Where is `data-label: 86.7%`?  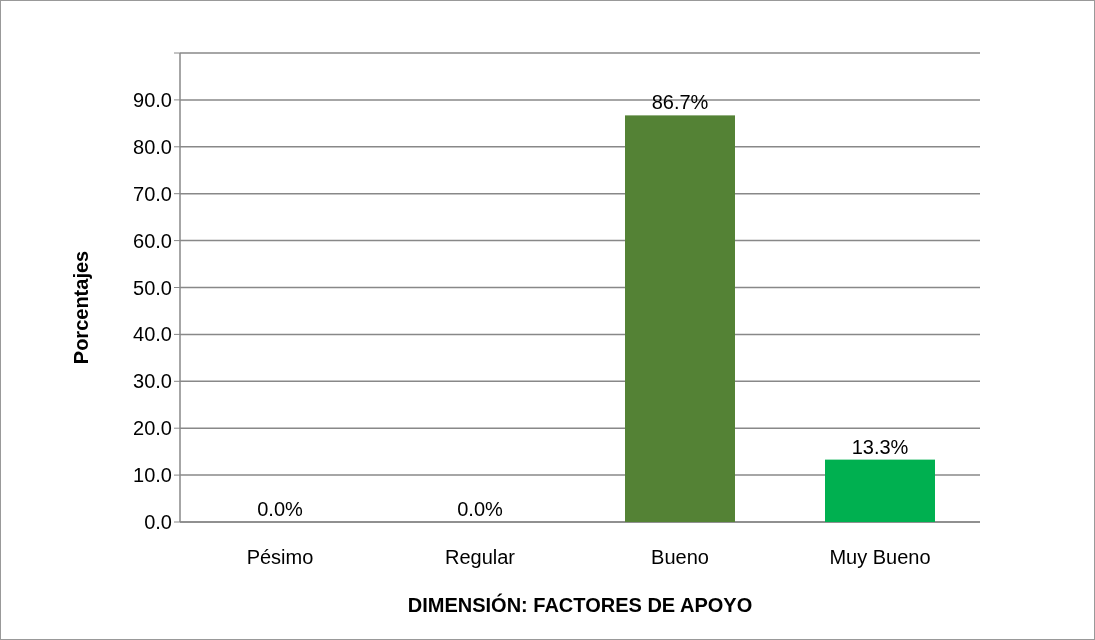 data-label: 86.7% is located at coordinates (680, 102).